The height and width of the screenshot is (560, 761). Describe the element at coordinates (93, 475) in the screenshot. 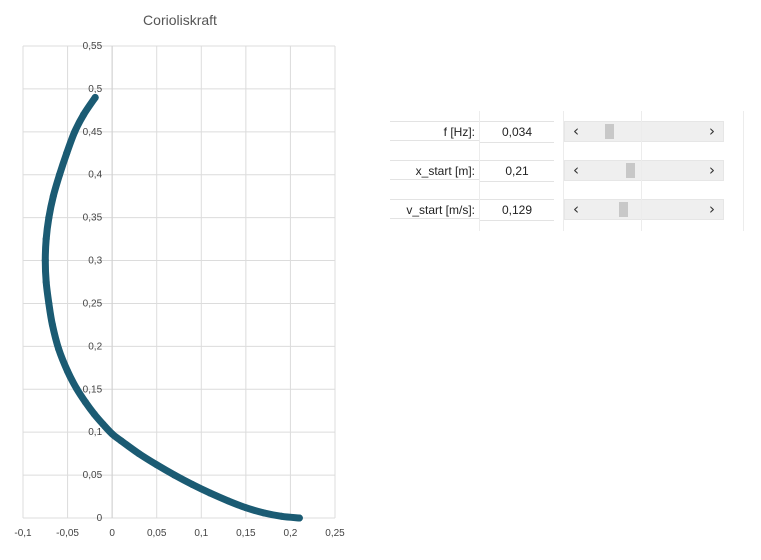

I see `y-tick-label: 0,05` at that location.